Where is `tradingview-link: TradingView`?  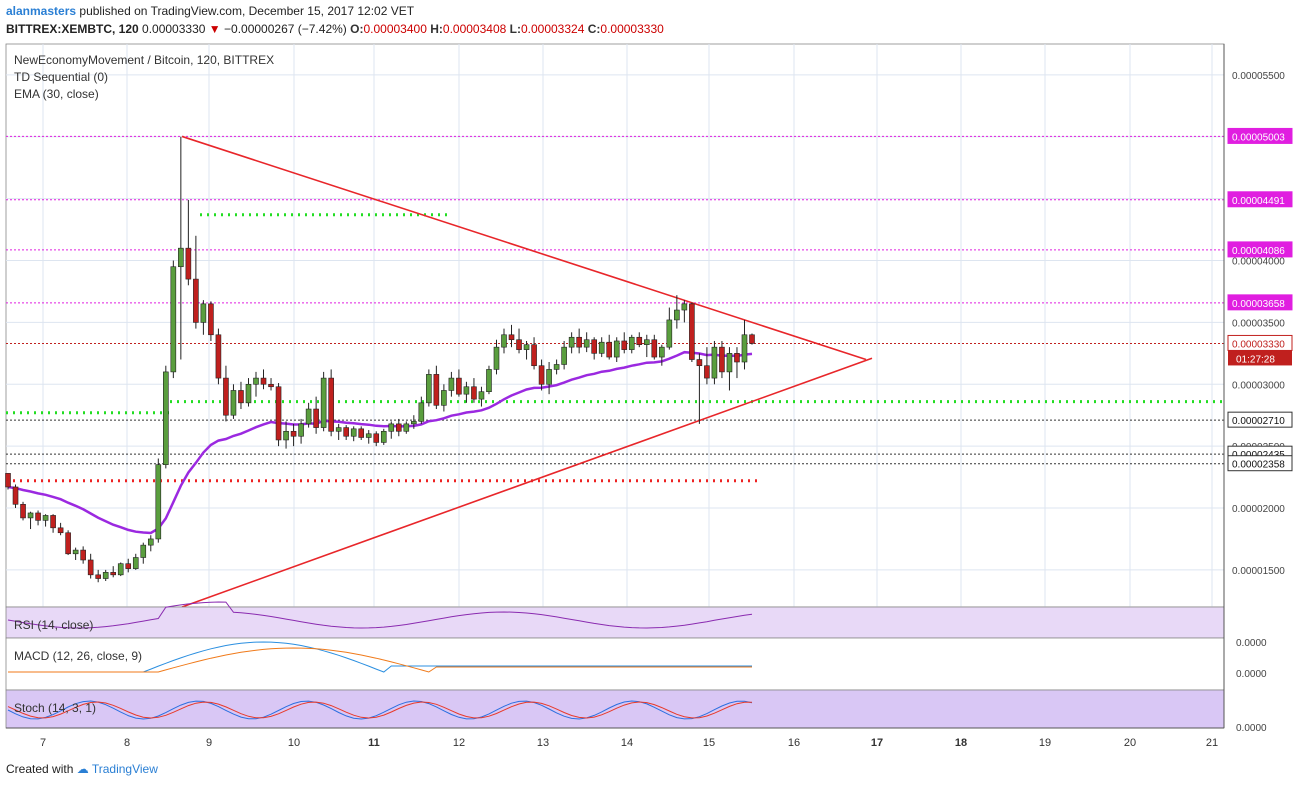
tradingview-link: TradingView is located at coordinates (124, 769).